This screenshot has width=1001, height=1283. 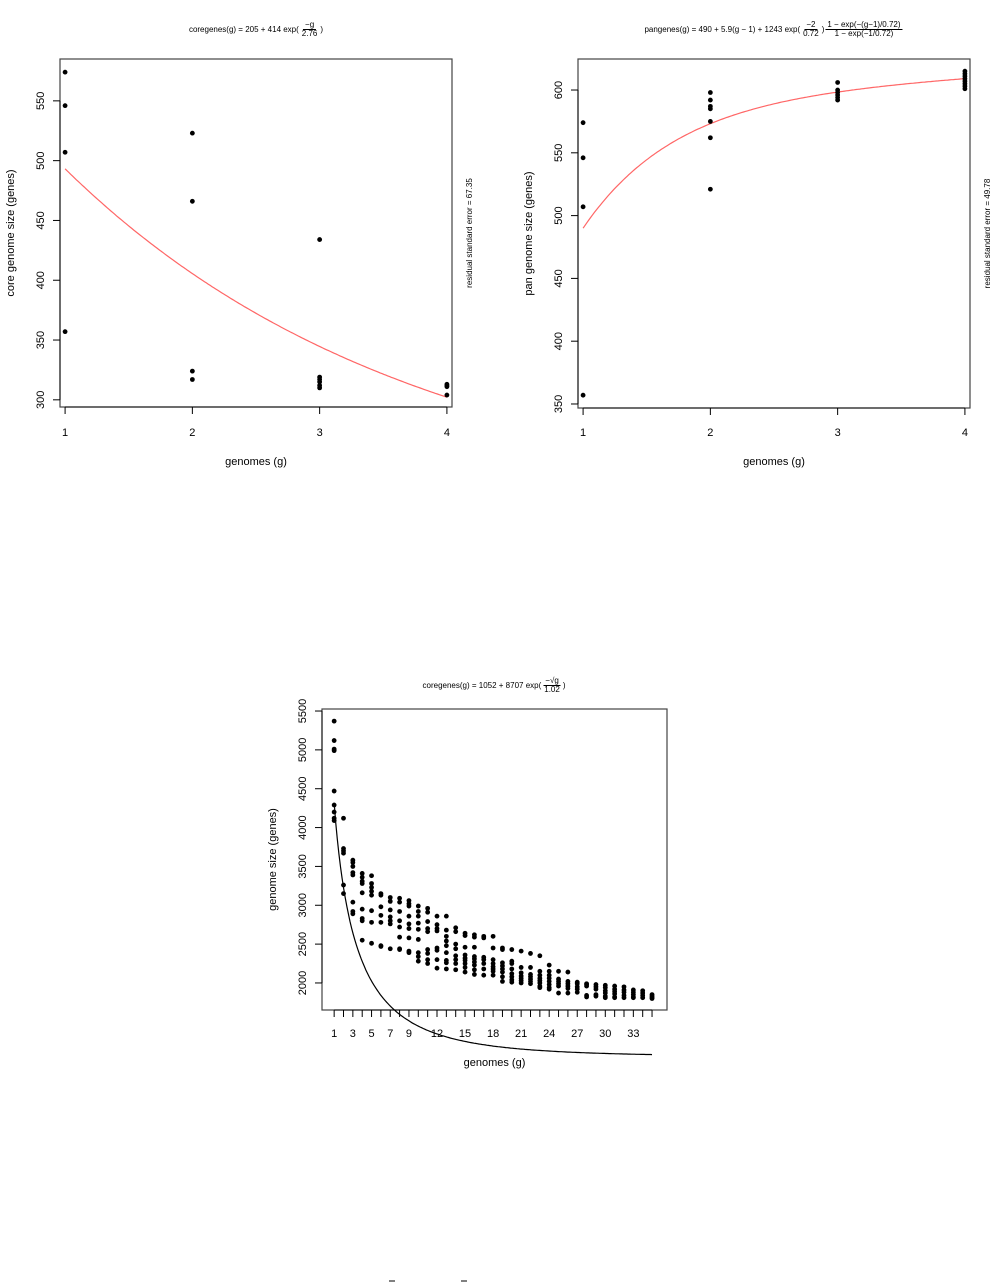 What do you see at coordinates (577, 1034) in the screenshot?
I see `x-tick-label: 27` at bounding box center [577, 1034].